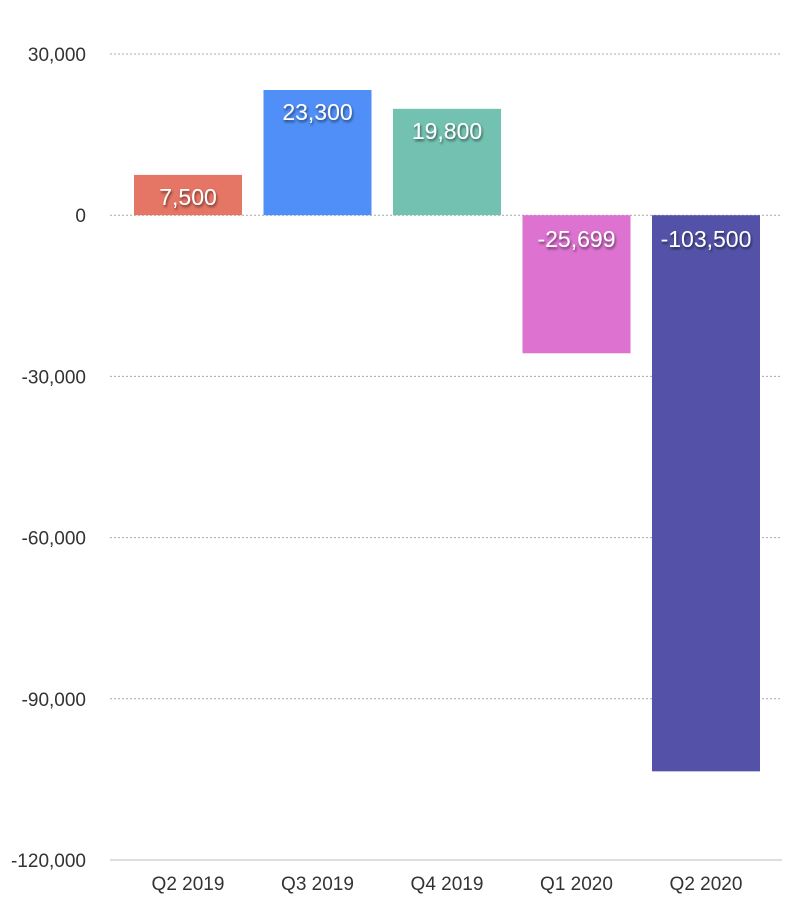  Describe the element at coordinates (447, 131) in the screenshot. I see `data-label: 19,800` at that location.